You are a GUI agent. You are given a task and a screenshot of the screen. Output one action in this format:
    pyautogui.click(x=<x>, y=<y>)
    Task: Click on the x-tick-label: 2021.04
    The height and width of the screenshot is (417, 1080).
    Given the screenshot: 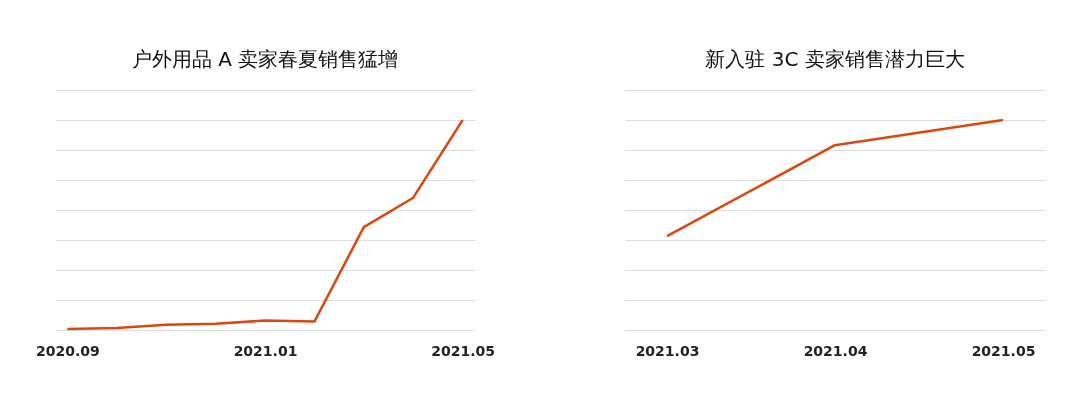 What is the action you would take?
    pyautogui.click(x=835, y=350)
    